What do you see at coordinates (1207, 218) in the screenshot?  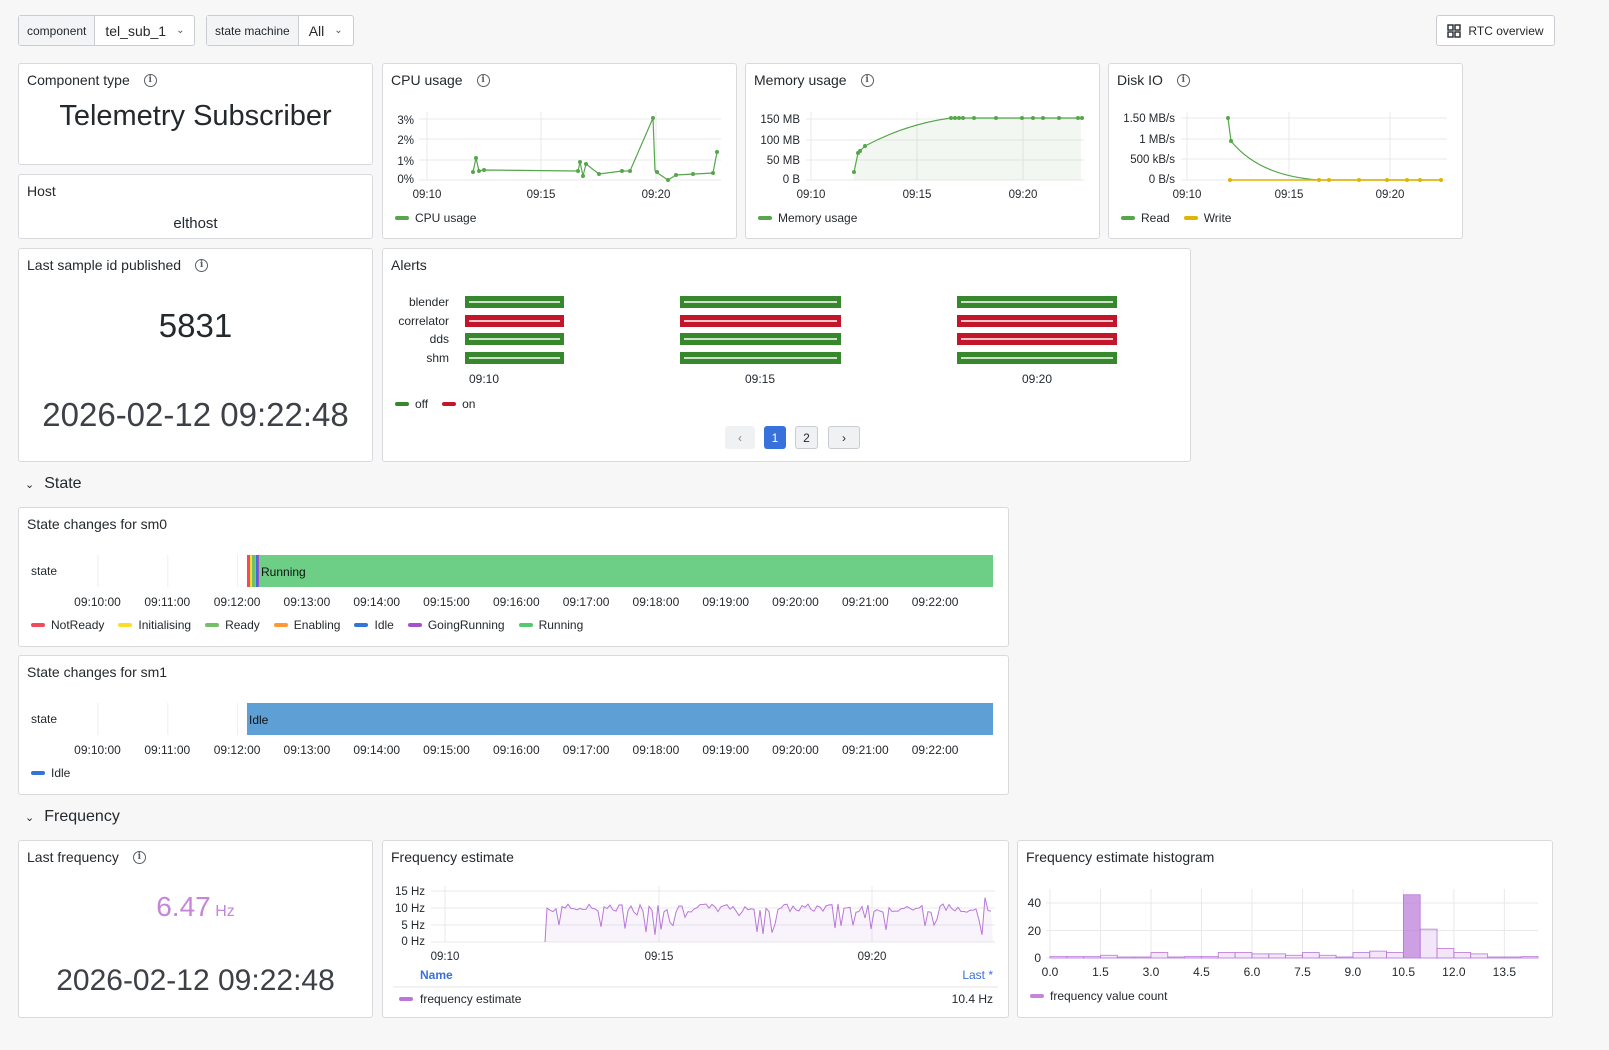 I see `legend-item: Write` at bounding box center [1207, 218].